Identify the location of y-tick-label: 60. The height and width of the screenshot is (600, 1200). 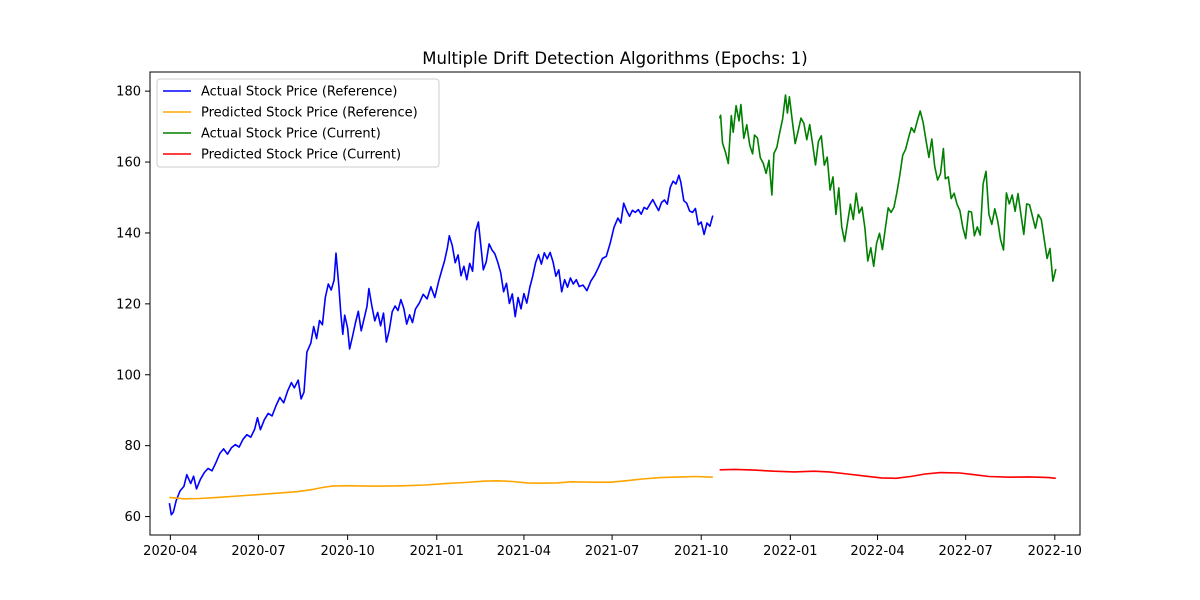
(132, 517).